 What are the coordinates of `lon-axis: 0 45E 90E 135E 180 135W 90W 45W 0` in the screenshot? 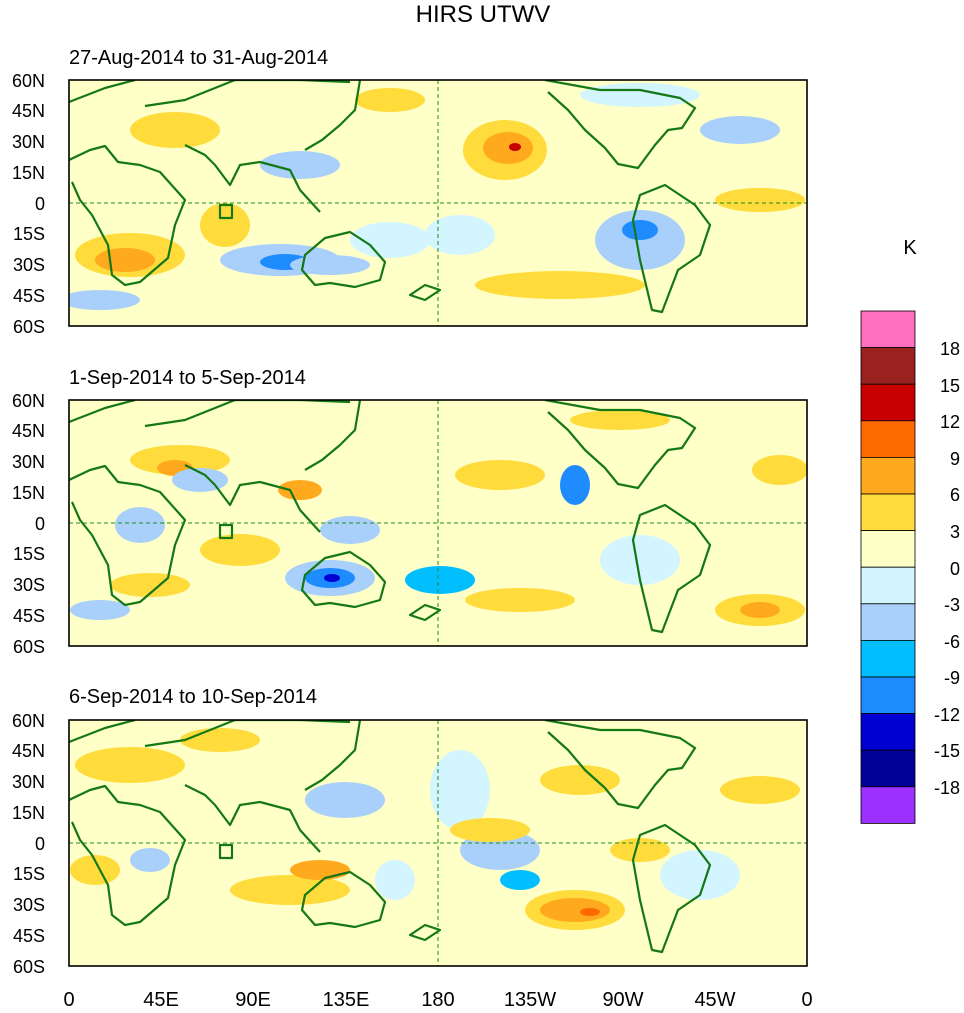 It's located at (437, 1000).